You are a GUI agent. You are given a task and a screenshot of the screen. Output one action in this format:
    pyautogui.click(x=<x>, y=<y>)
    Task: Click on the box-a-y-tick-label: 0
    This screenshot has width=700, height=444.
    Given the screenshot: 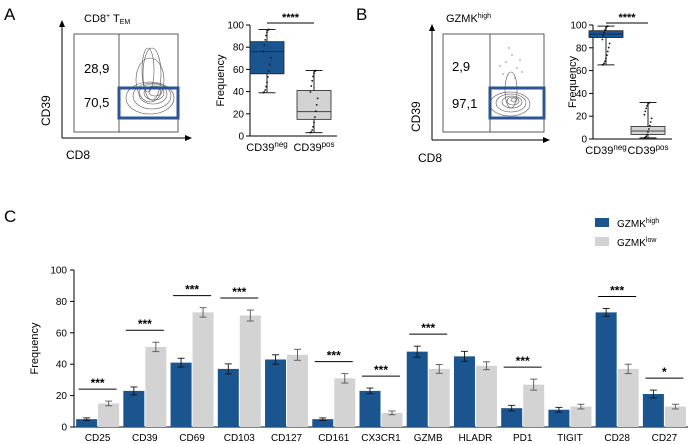 What is the action you would take?
    pyautogui.click(x=241, y=137)
    